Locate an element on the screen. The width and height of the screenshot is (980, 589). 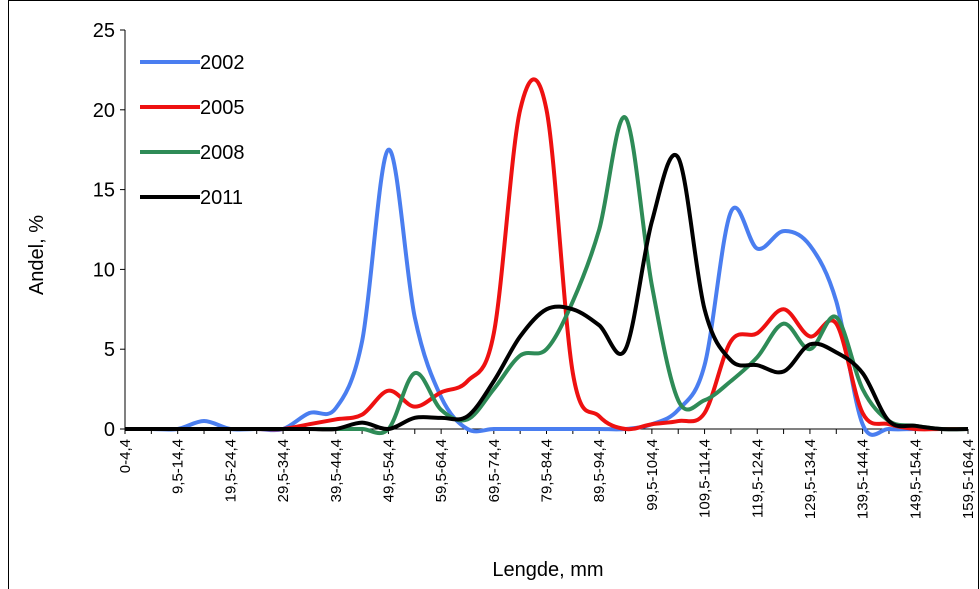
x-tick-label: 159,5-164,4 is located at coordinates (968, 479).